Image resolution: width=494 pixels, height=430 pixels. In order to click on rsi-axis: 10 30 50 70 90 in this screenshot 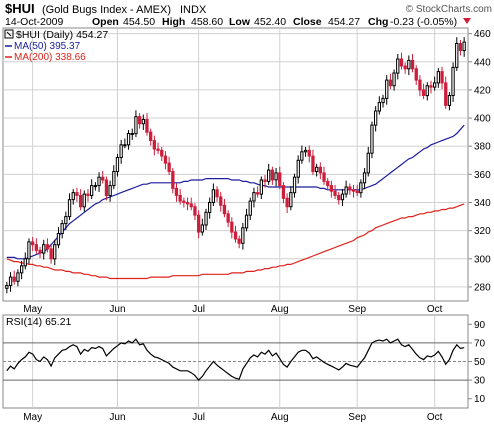, I will do `click(477, 362)`.